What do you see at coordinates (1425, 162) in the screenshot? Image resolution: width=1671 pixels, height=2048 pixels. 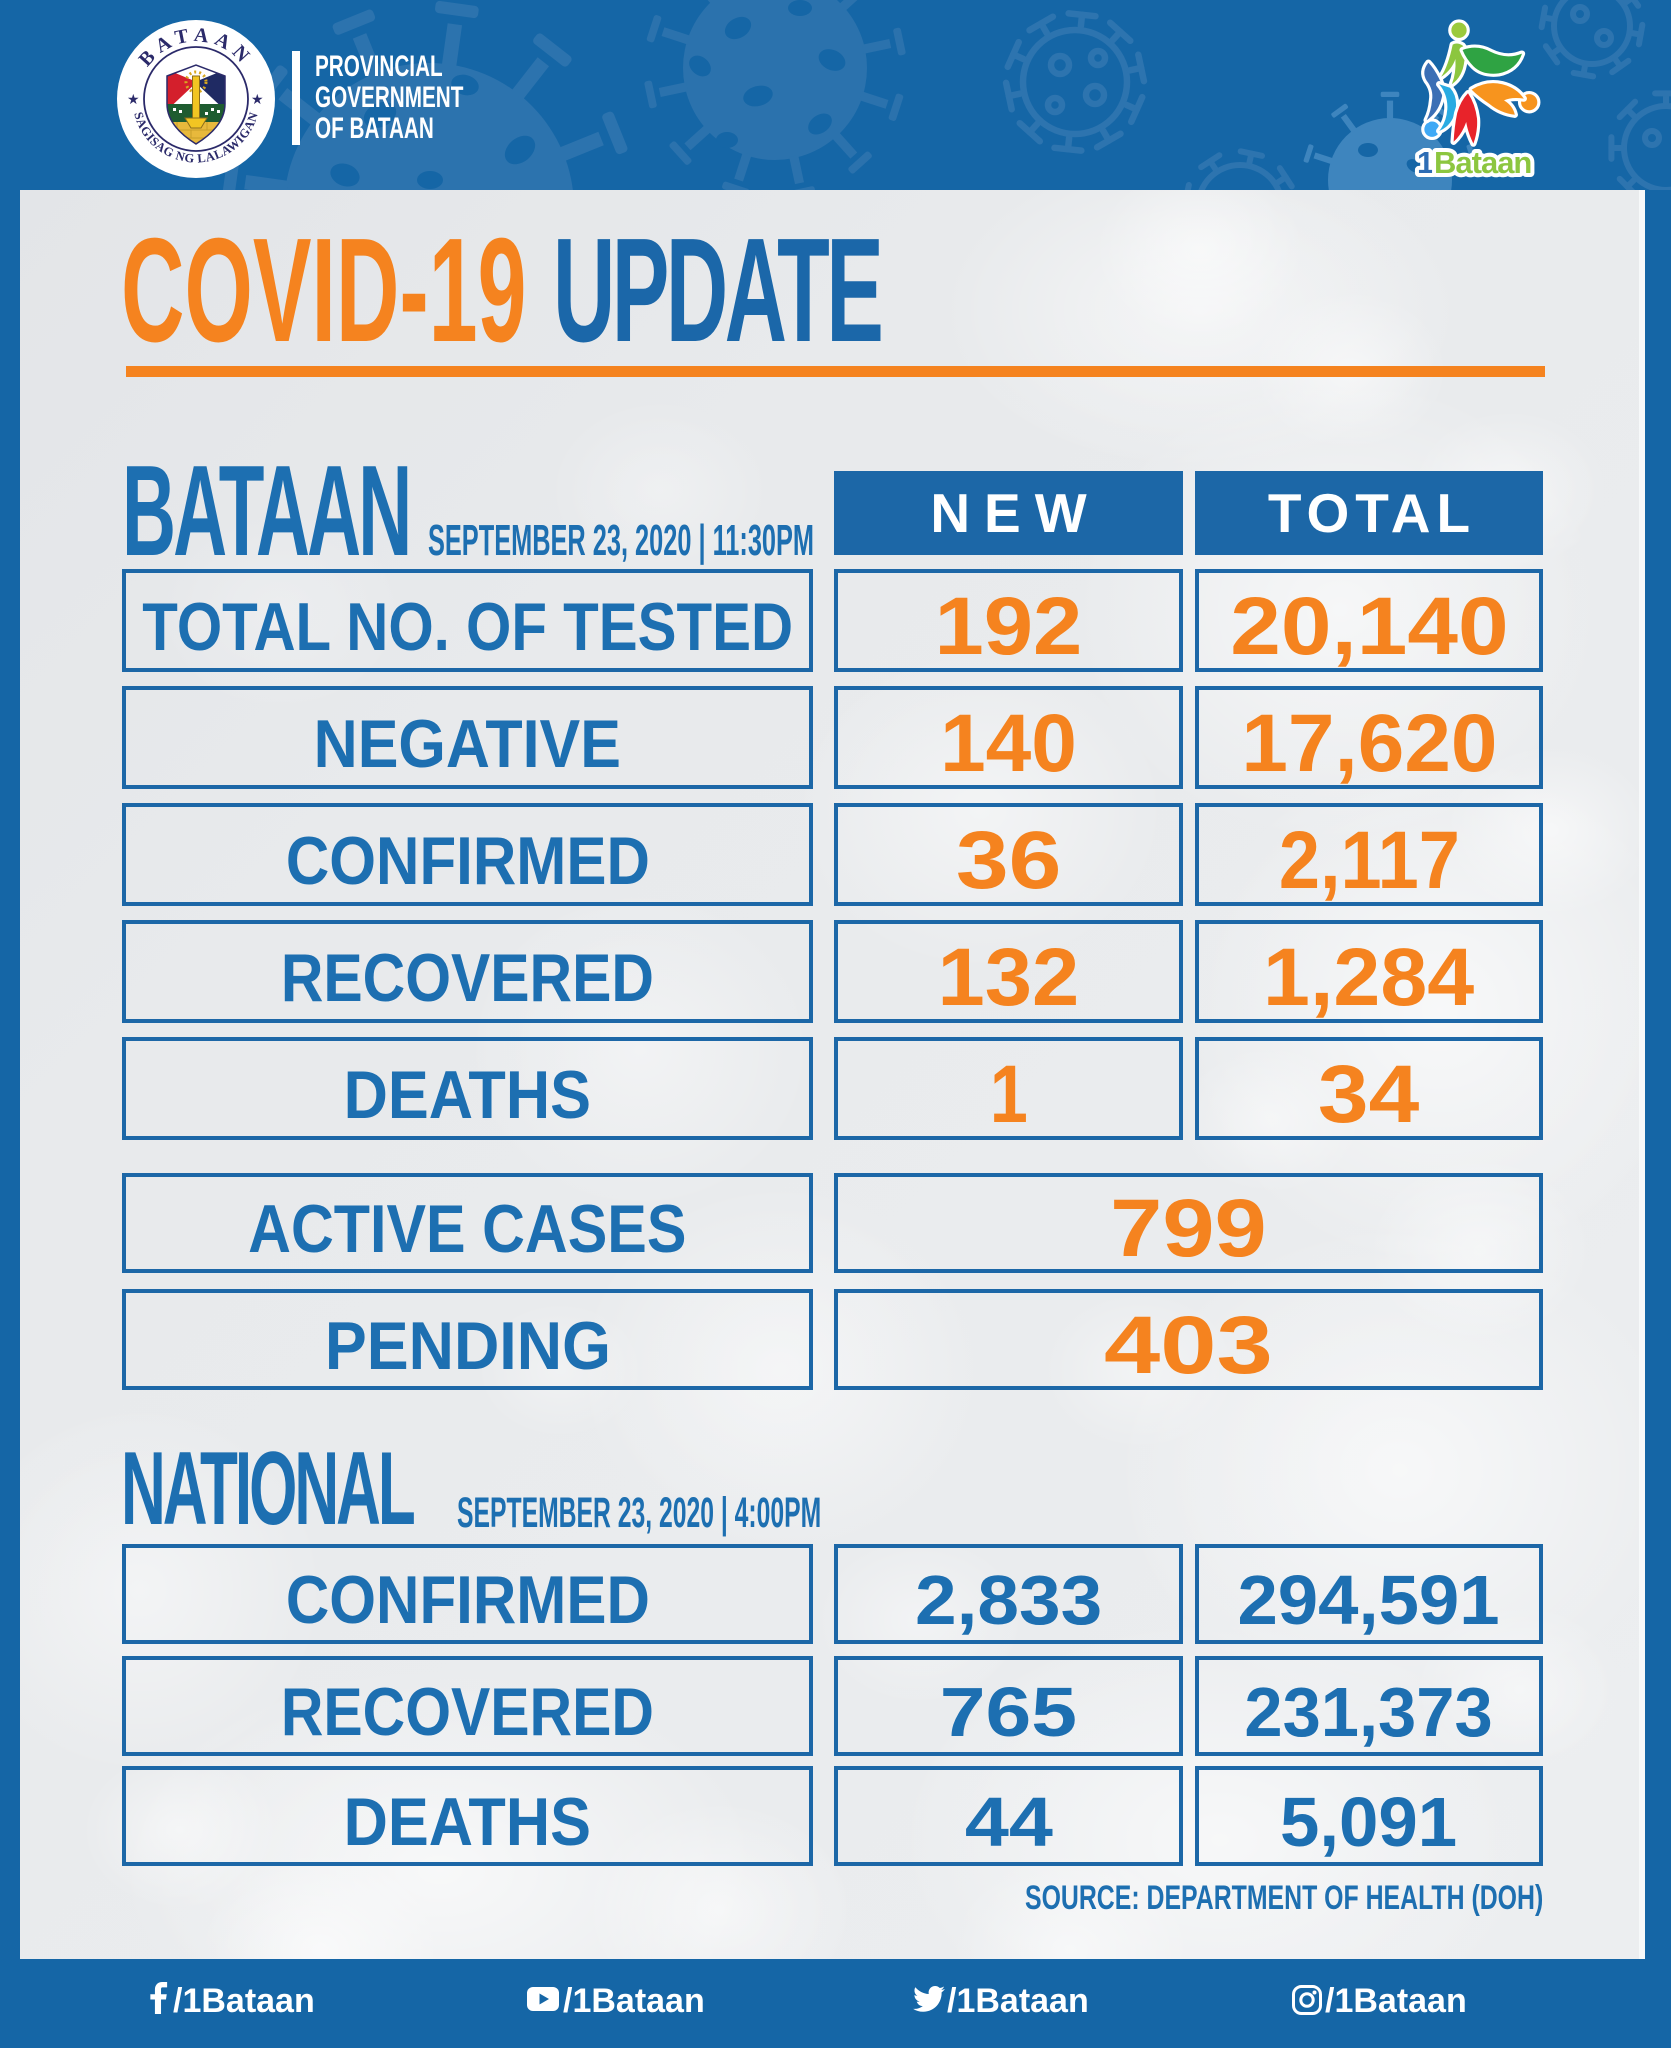 I see `svg-text: 1` at bounding box center [1425, 162].